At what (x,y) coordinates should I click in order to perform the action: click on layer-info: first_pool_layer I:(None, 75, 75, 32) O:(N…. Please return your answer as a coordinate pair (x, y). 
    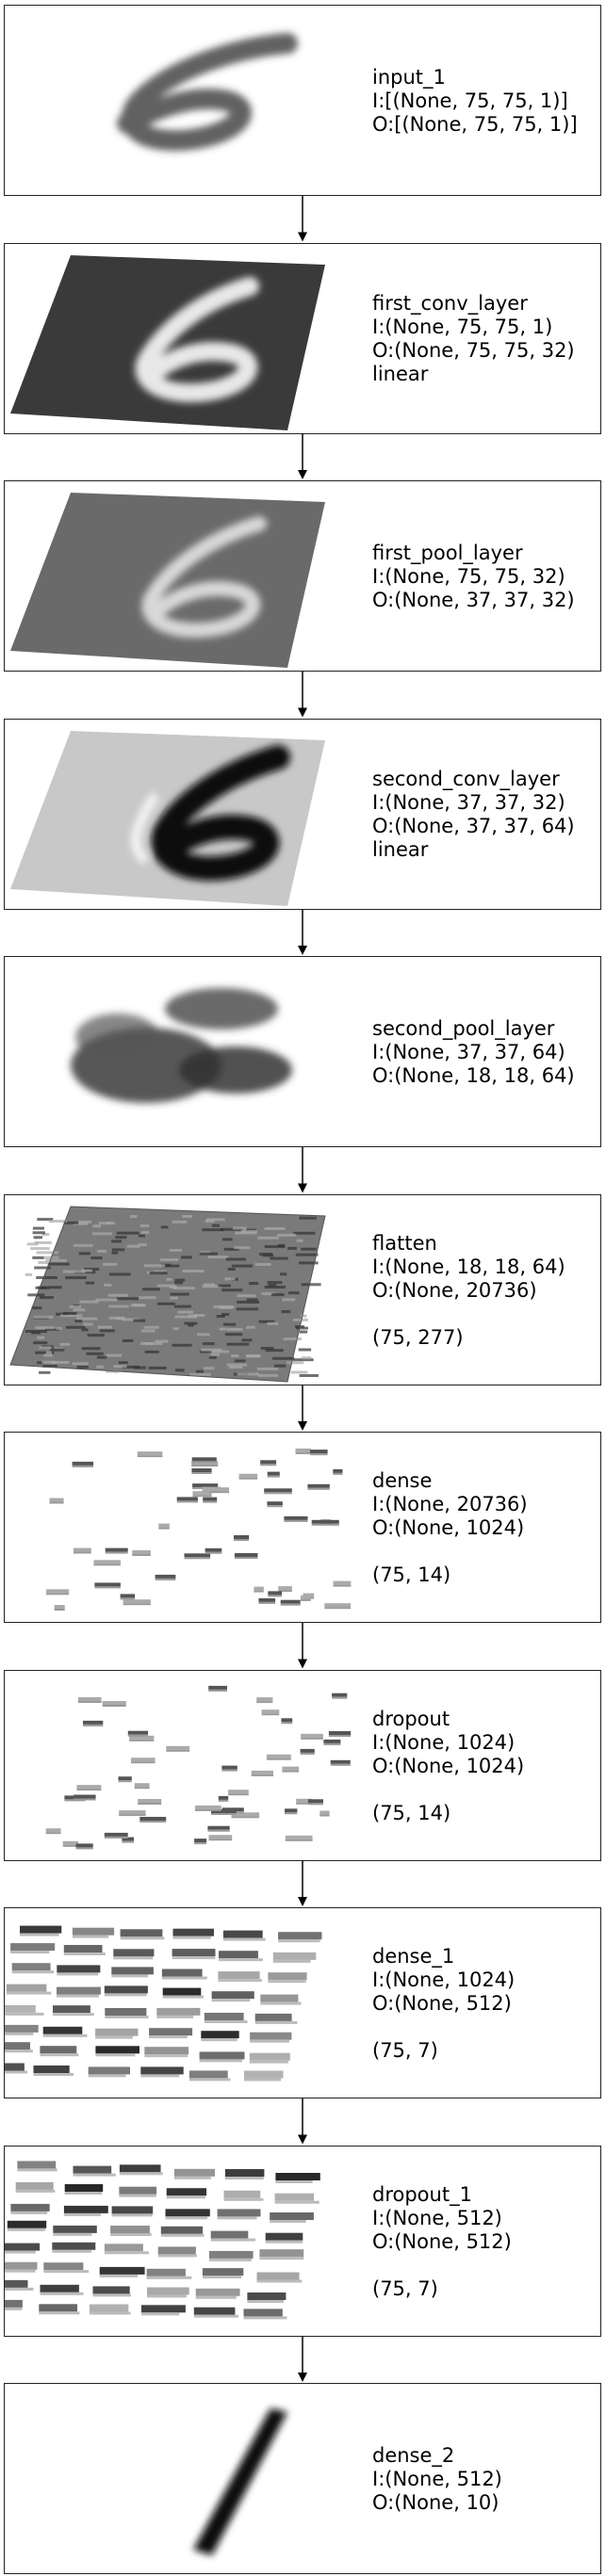
    Looking at the image, I should click on (473, 577).